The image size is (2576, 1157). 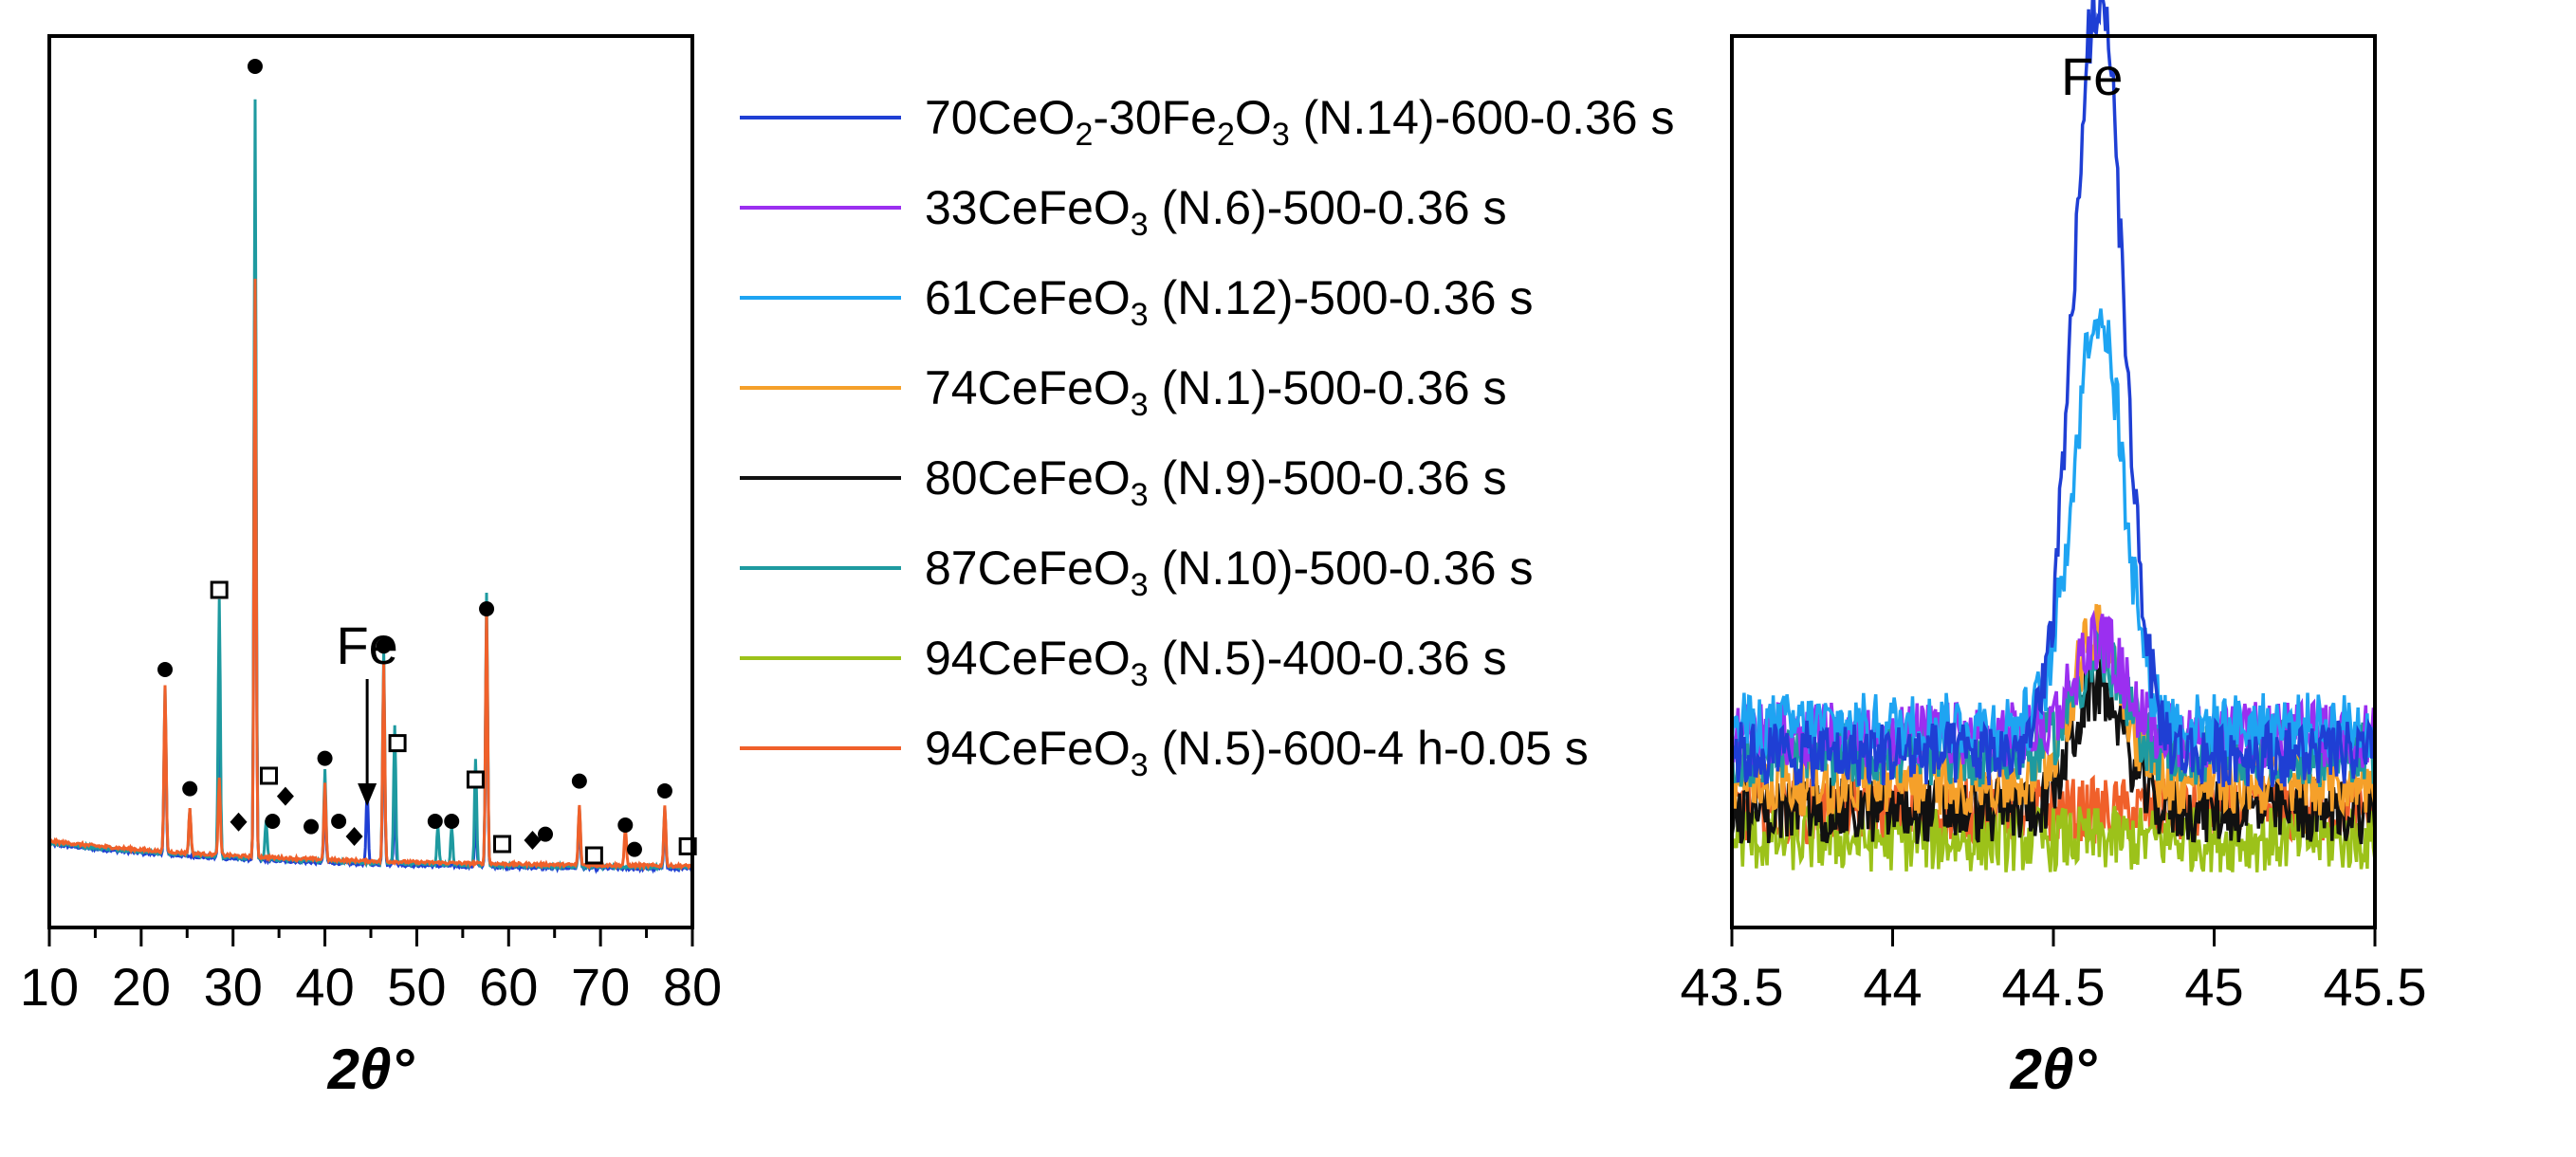 What do you see at coordinates (416, 987) in the screenshot?
I see `left-tick-label: 50` at bounding box center [416, 987].